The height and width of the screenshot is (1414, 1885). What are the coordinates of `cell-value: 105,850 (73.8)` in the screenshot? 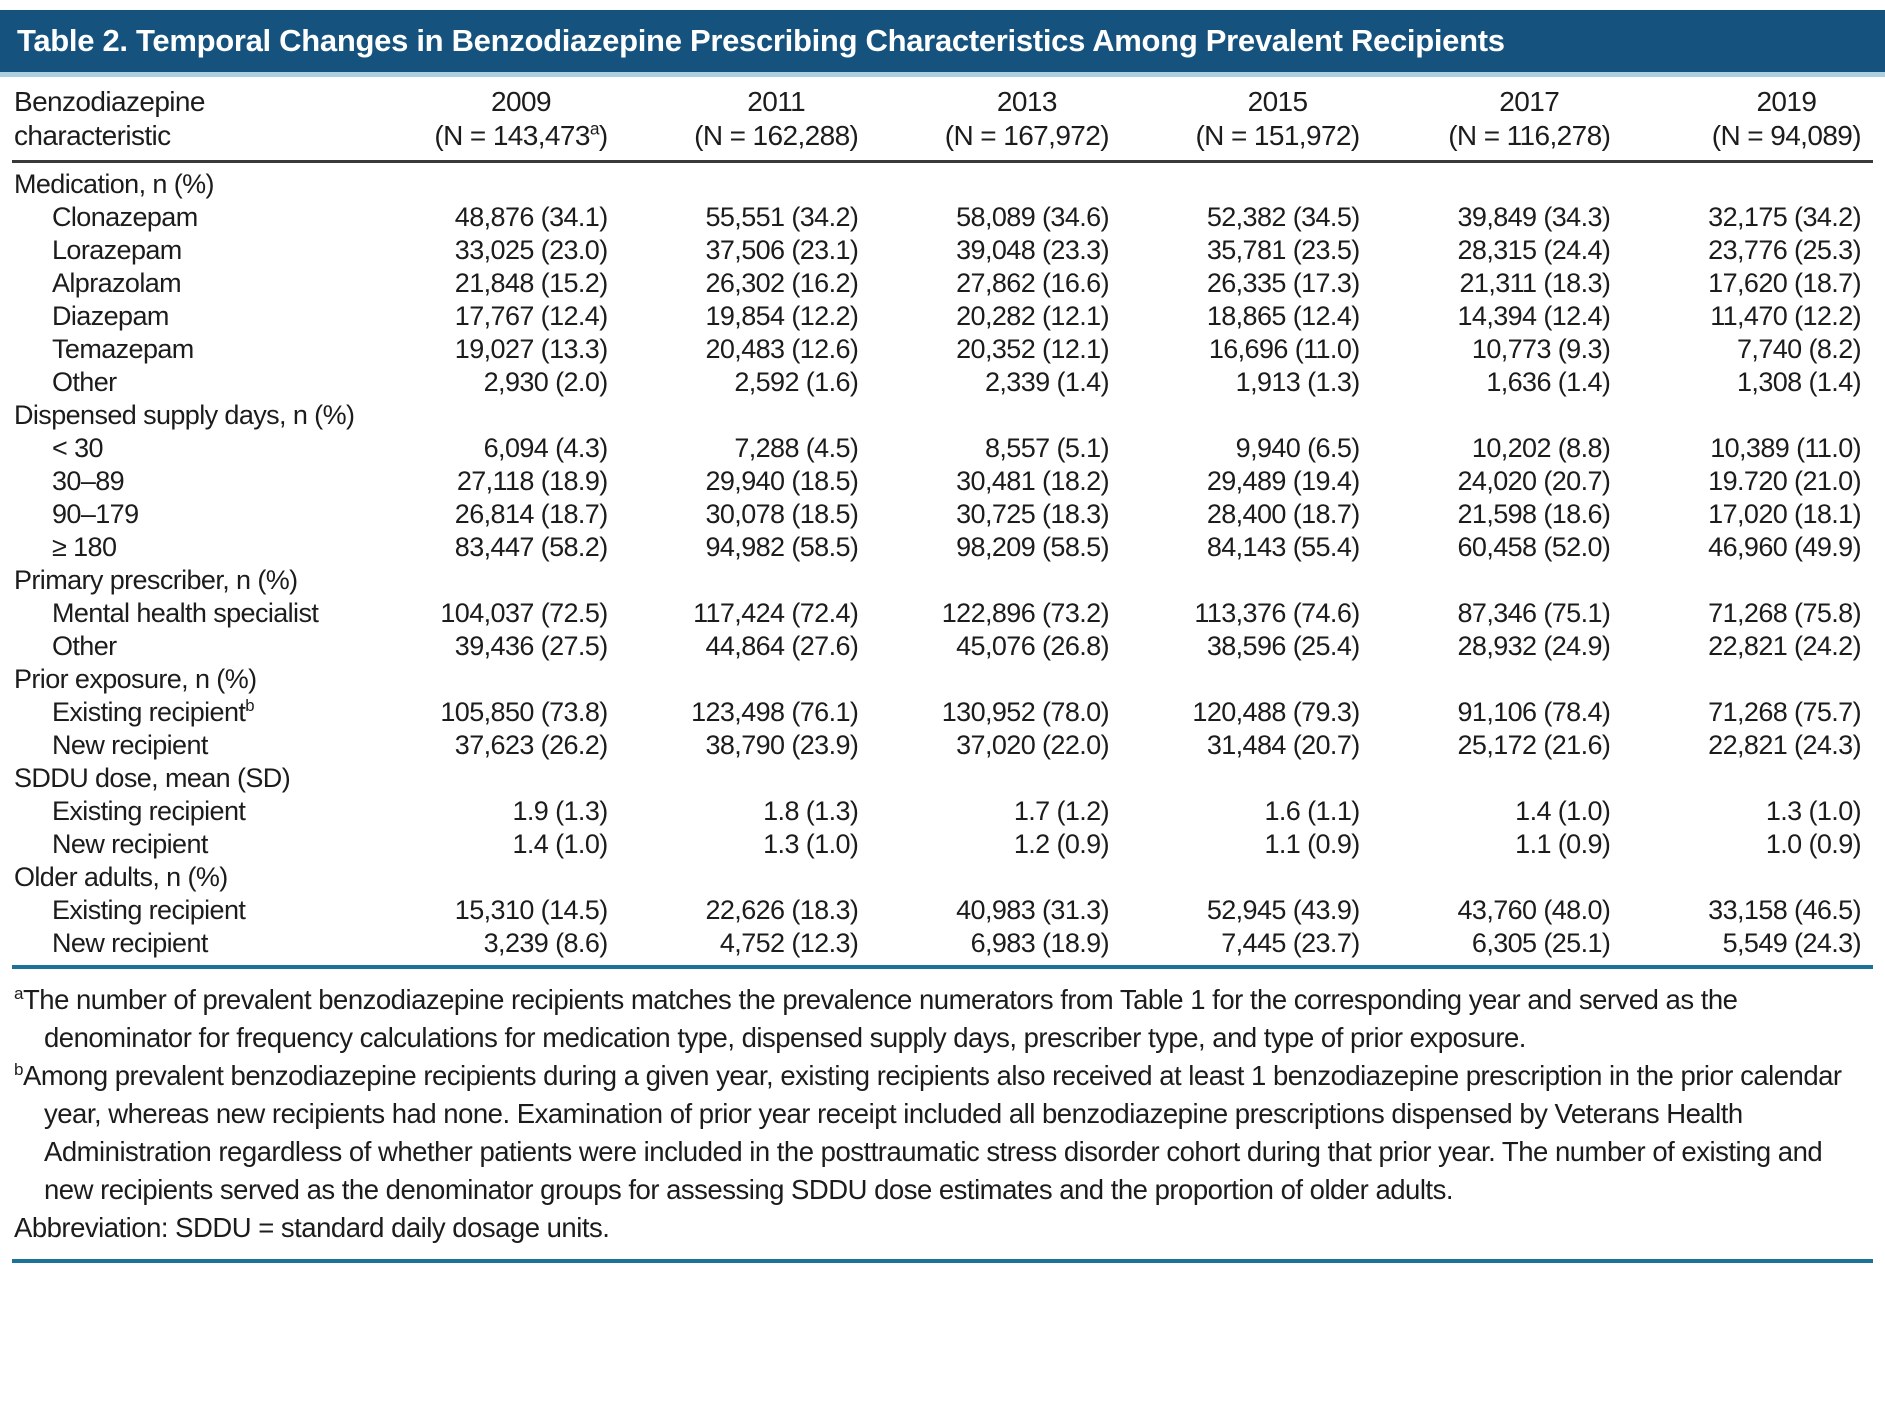 It's located at (524, 712).